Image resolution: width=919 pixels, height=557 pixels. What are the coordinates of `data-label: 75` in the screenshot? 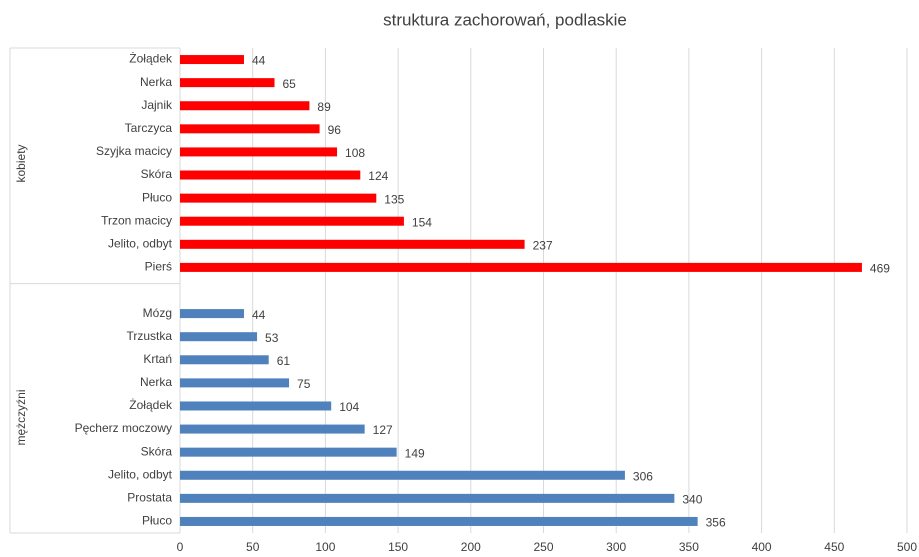 It's located at (304, 384).